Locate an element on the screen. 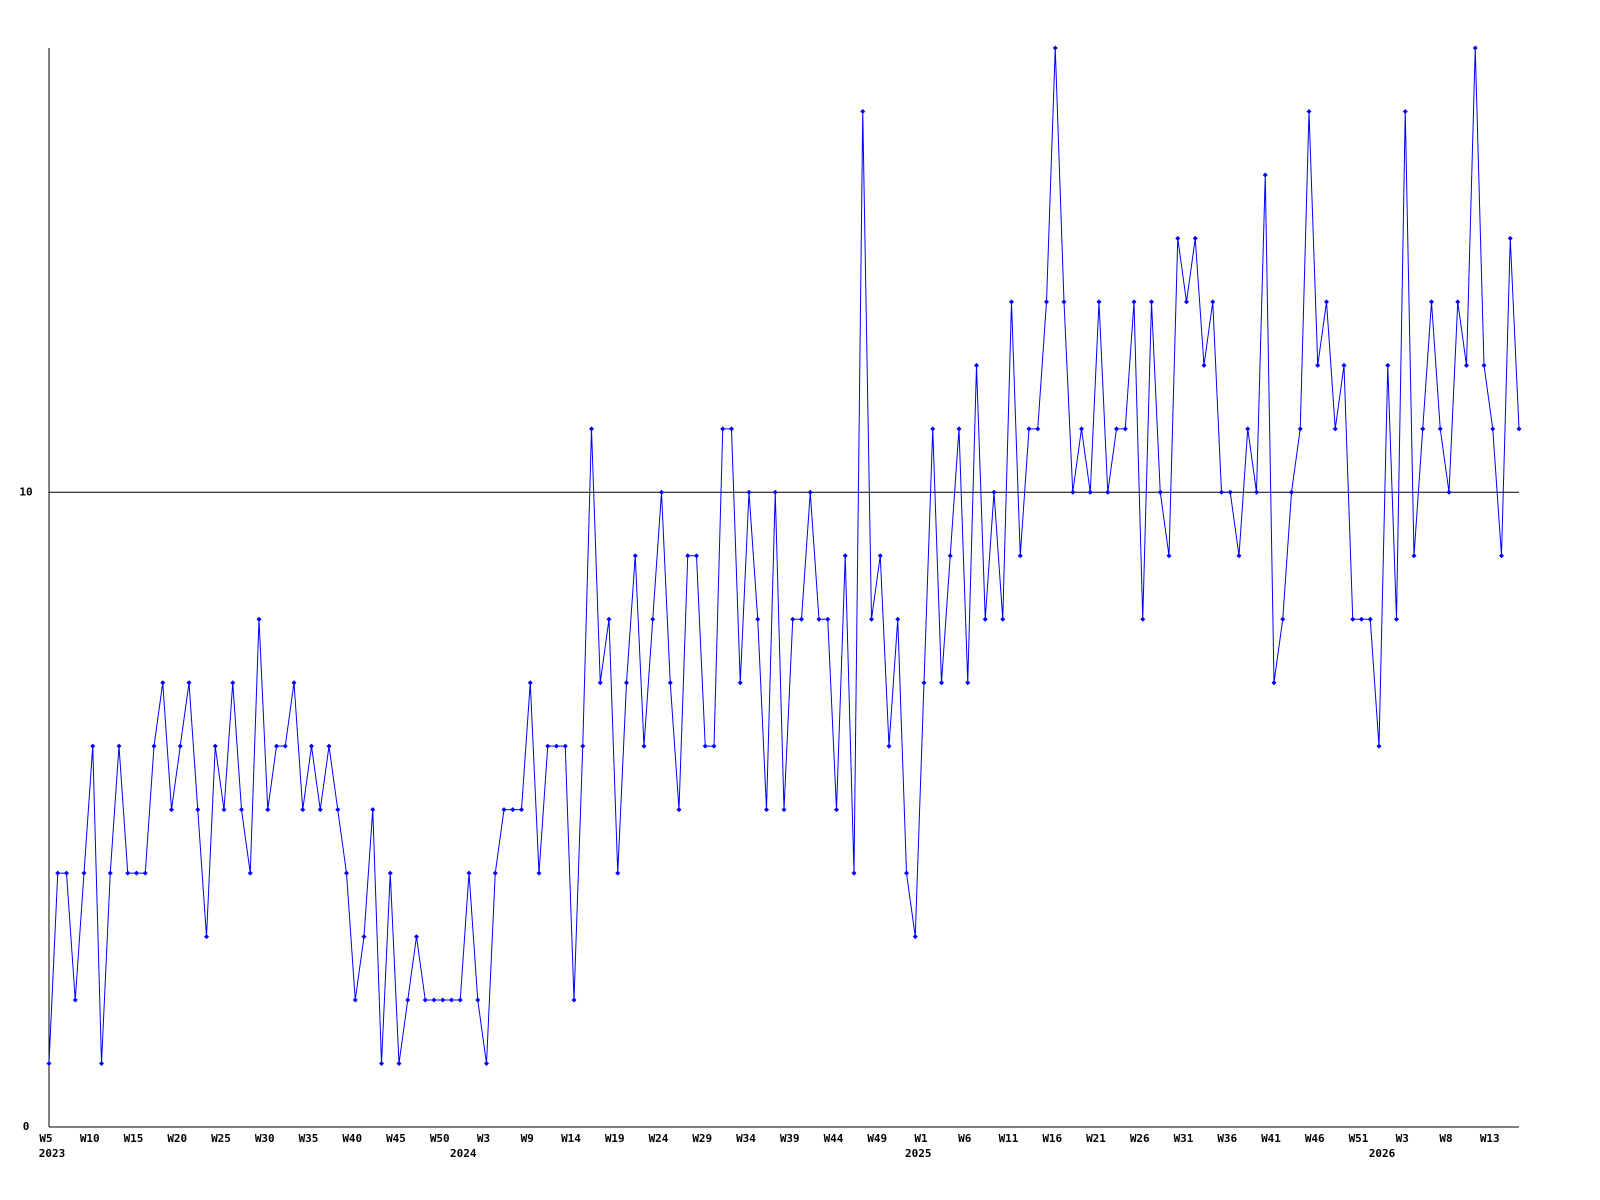 This screenshot has height=1200, width=1600. x-tick-label: W49 is located at coordinates (877, 1138).